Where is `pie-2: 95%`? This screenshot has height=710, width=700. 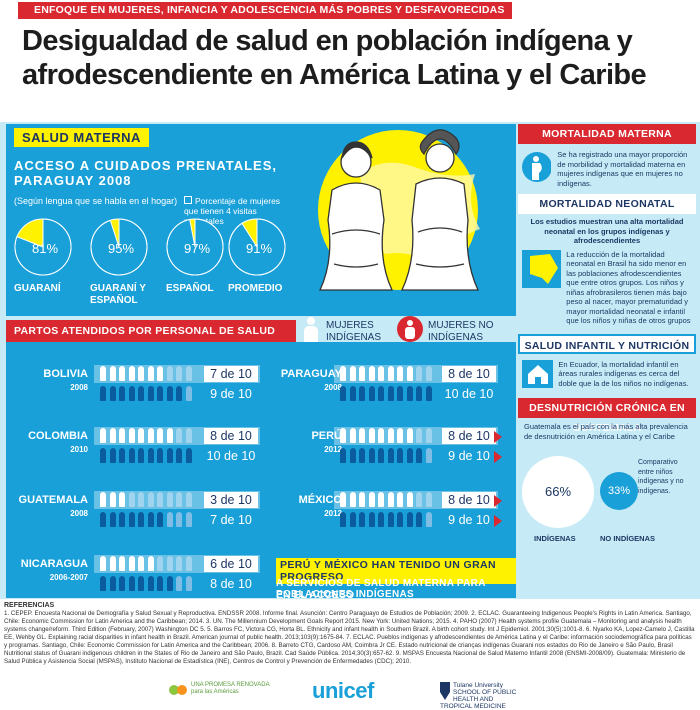 pie-2: 95% is located at coordinates (119, 247).